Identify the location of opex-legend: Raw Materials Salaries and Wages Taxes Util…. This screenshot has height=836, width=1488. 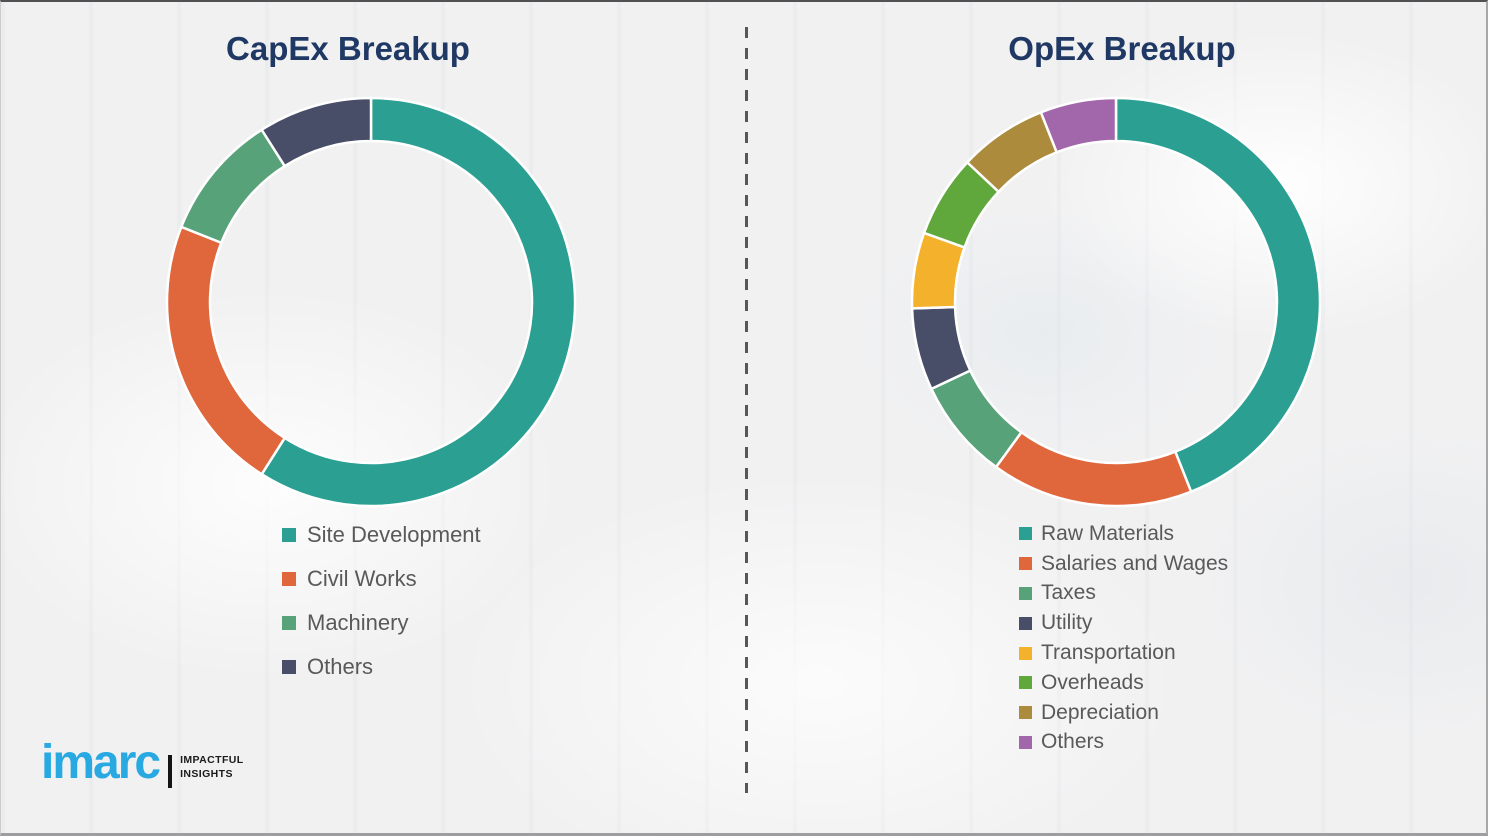
(1123, 638).